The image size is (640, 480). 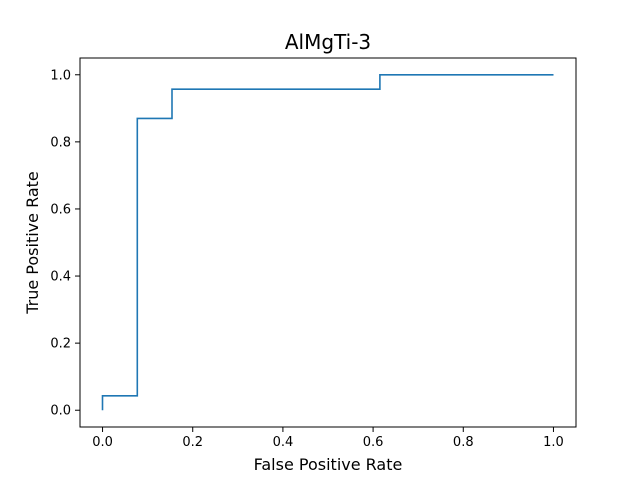 I want to click on chart-title: AlMgTi-3, so click(x=328, y=42).